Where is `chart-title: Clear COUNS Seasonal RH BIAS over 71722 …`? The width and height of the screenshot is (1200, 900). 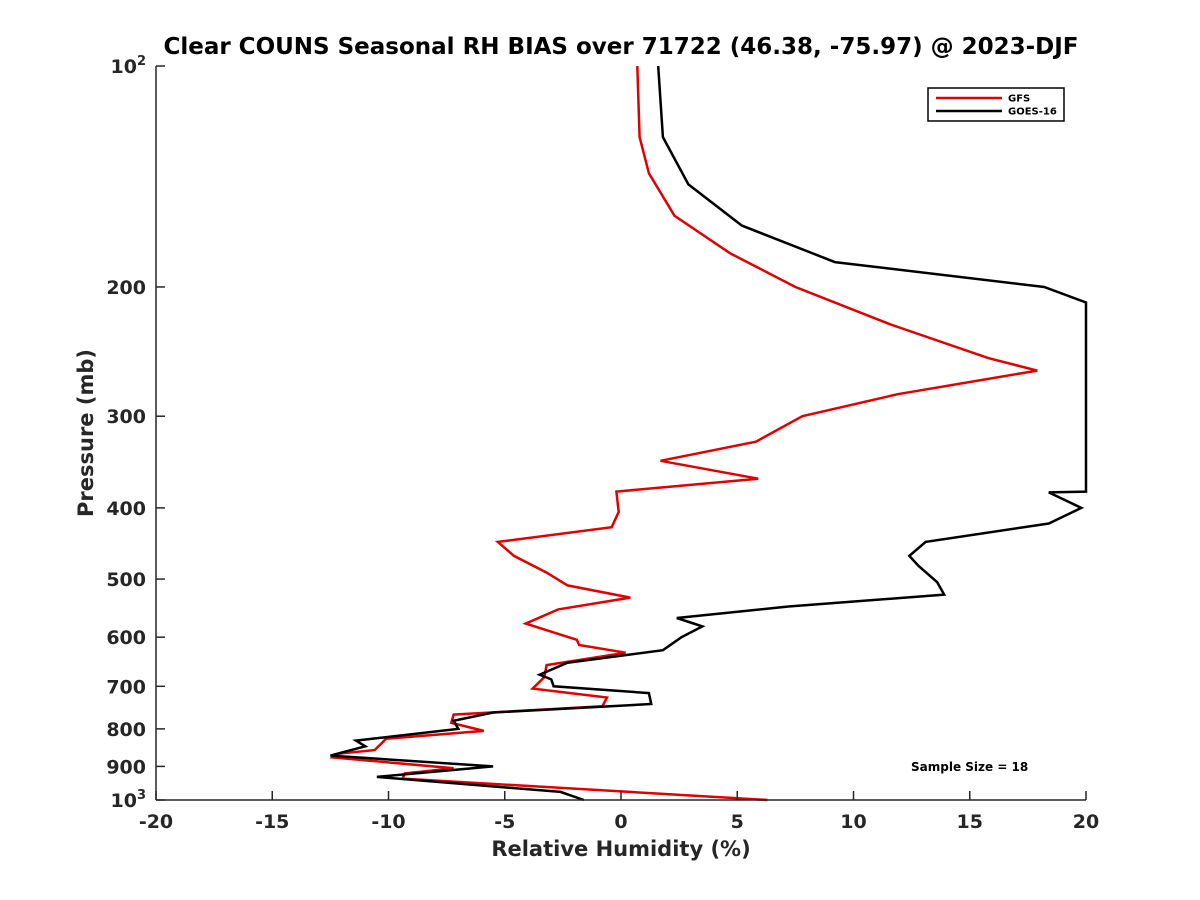 chart-title: Clear COUNS Seasonal RH BIAS over 71722 … is located at coordinates (620, 47).